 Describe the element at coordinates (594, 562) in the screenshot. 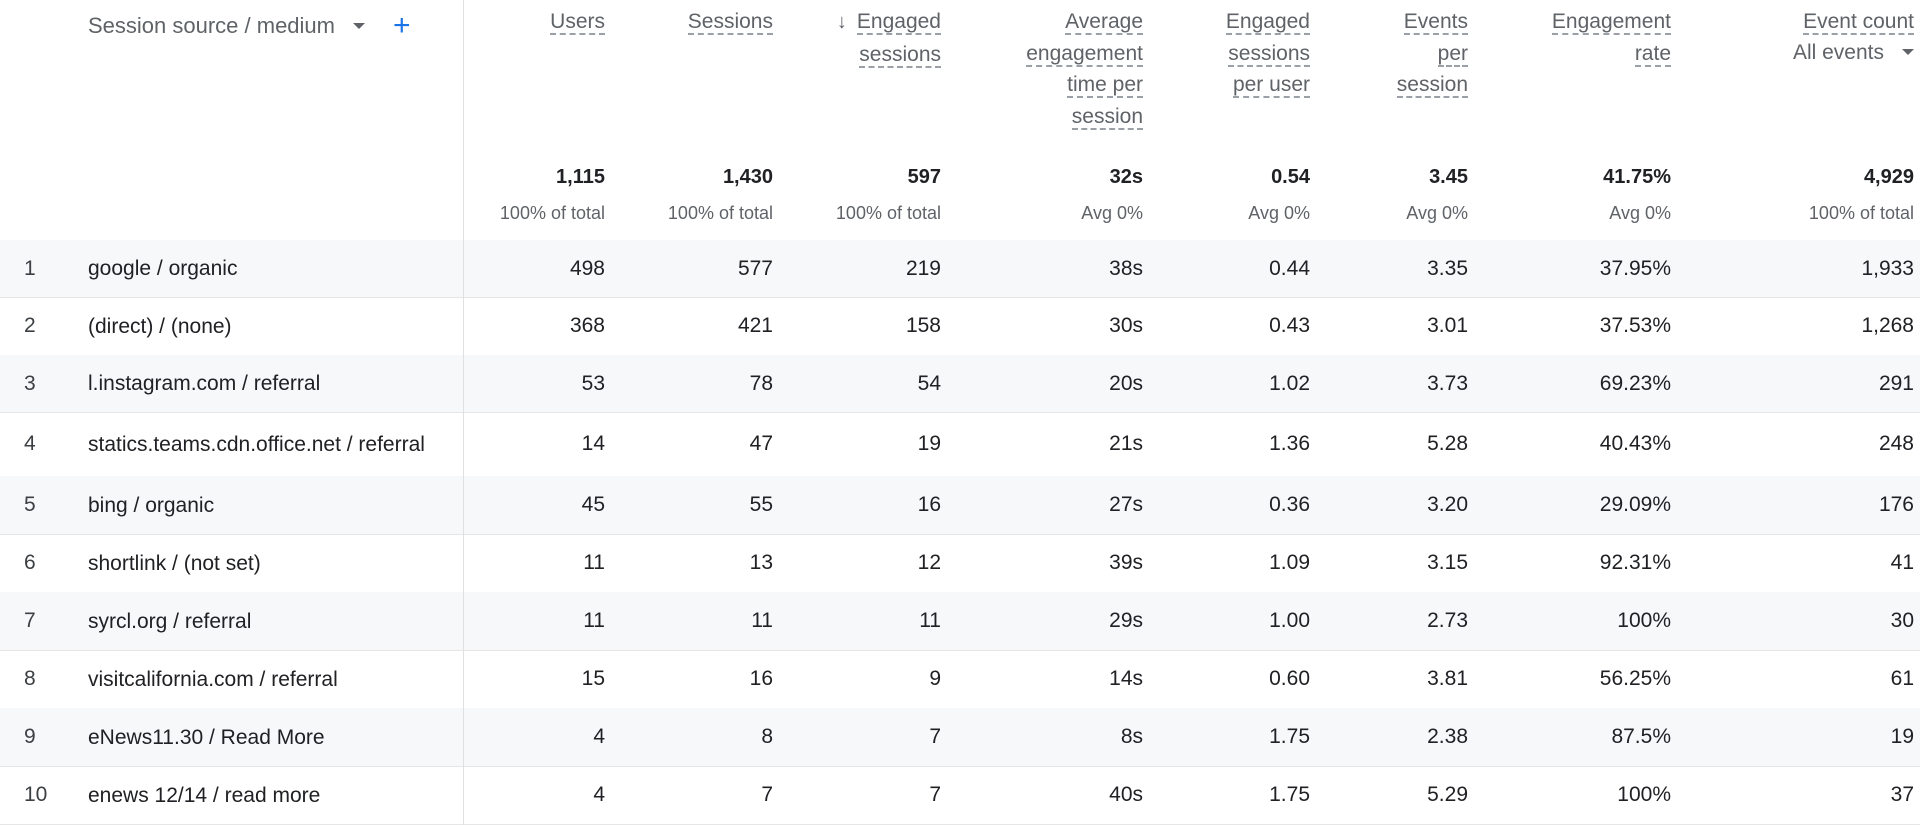

I see `metric-cell-users: 11` at that location.